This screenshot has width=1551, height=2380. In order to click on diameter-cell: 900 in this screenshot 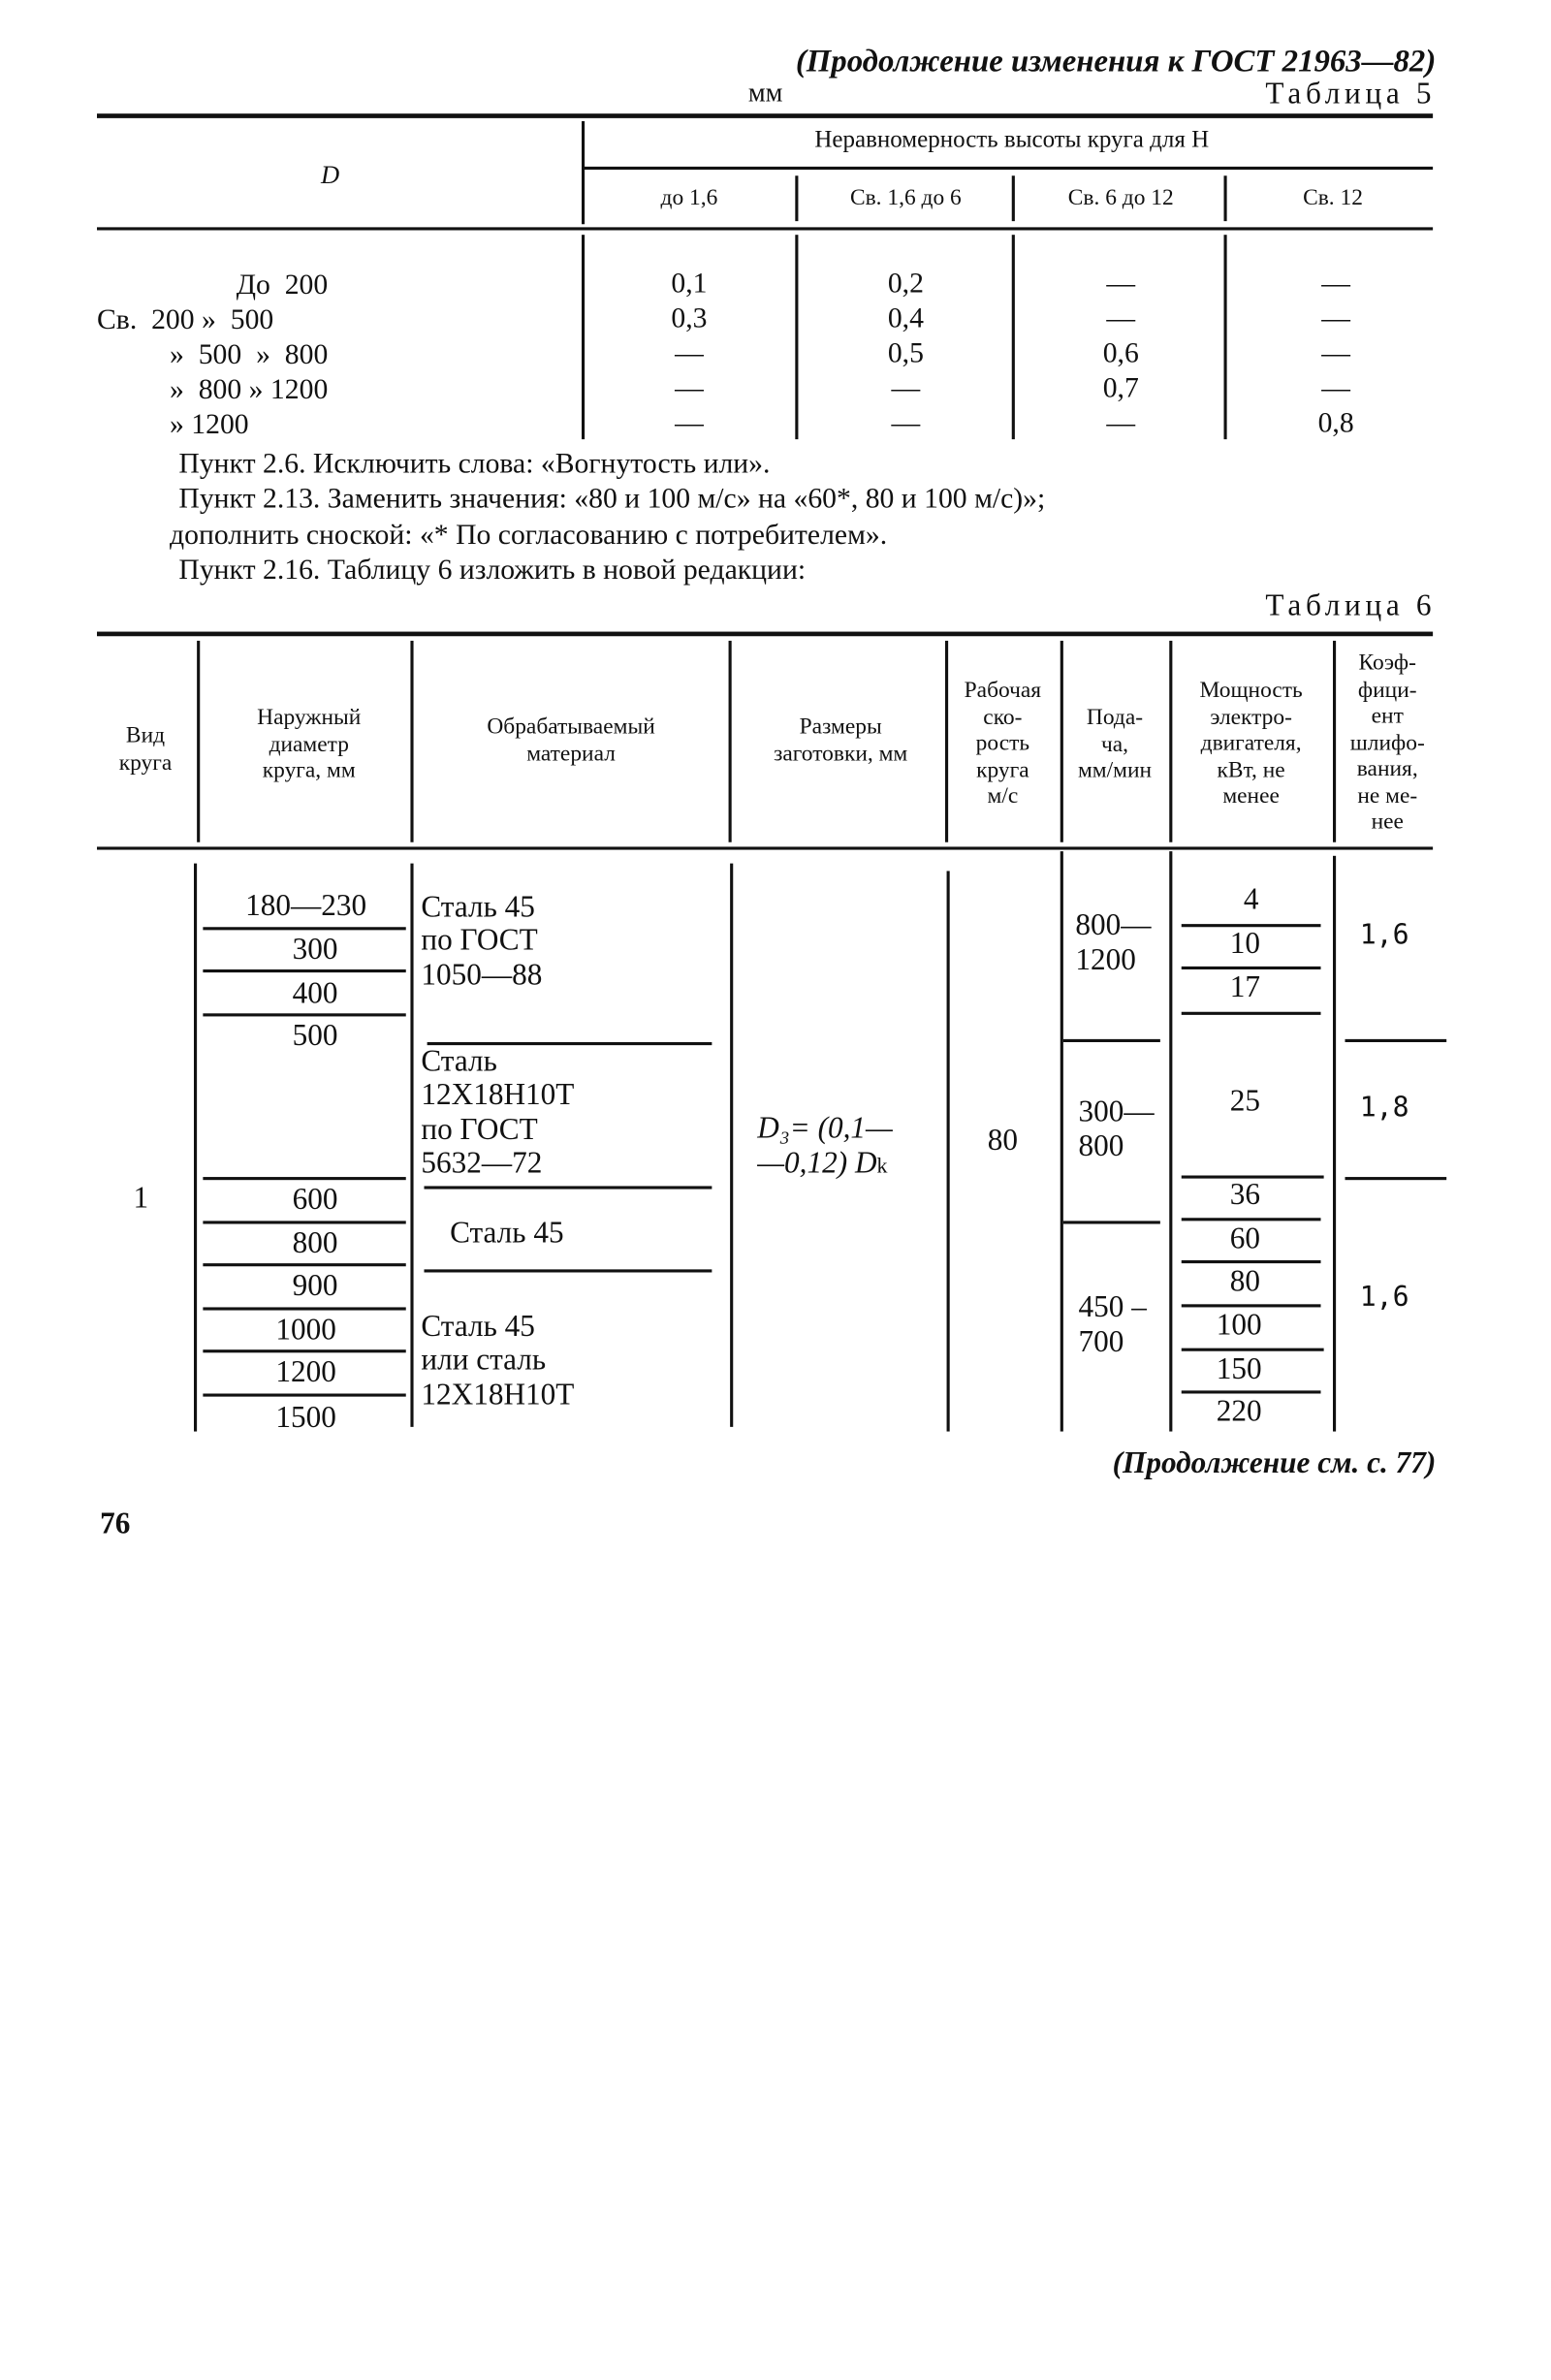, I will do `click(315, 1286)`.